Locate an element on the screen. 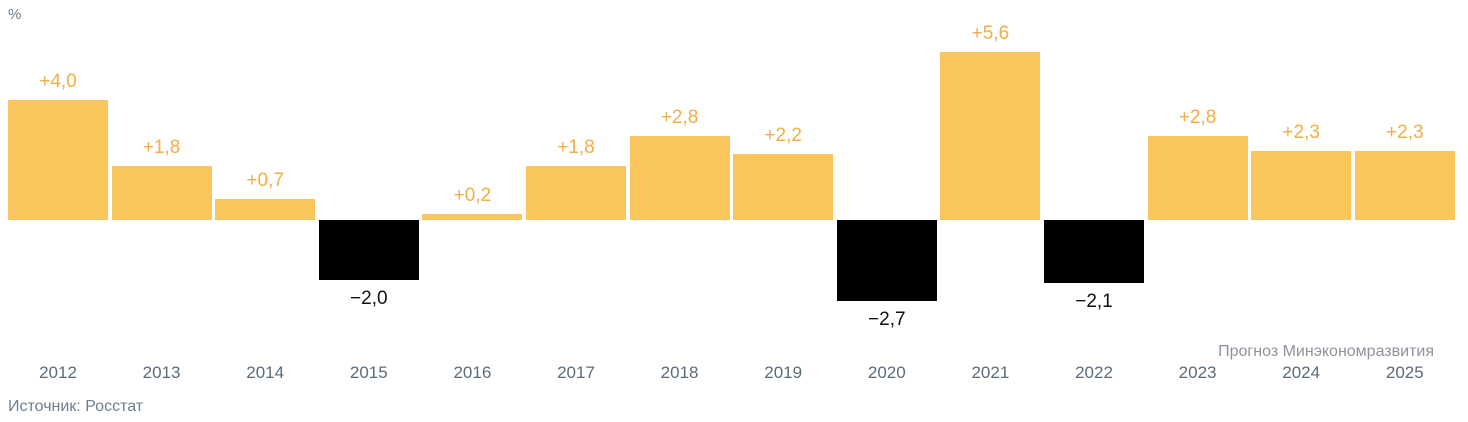 This screenshot has height=422, width=1468. bar-value-label: +0,7 is located at coordinates (265, 180).